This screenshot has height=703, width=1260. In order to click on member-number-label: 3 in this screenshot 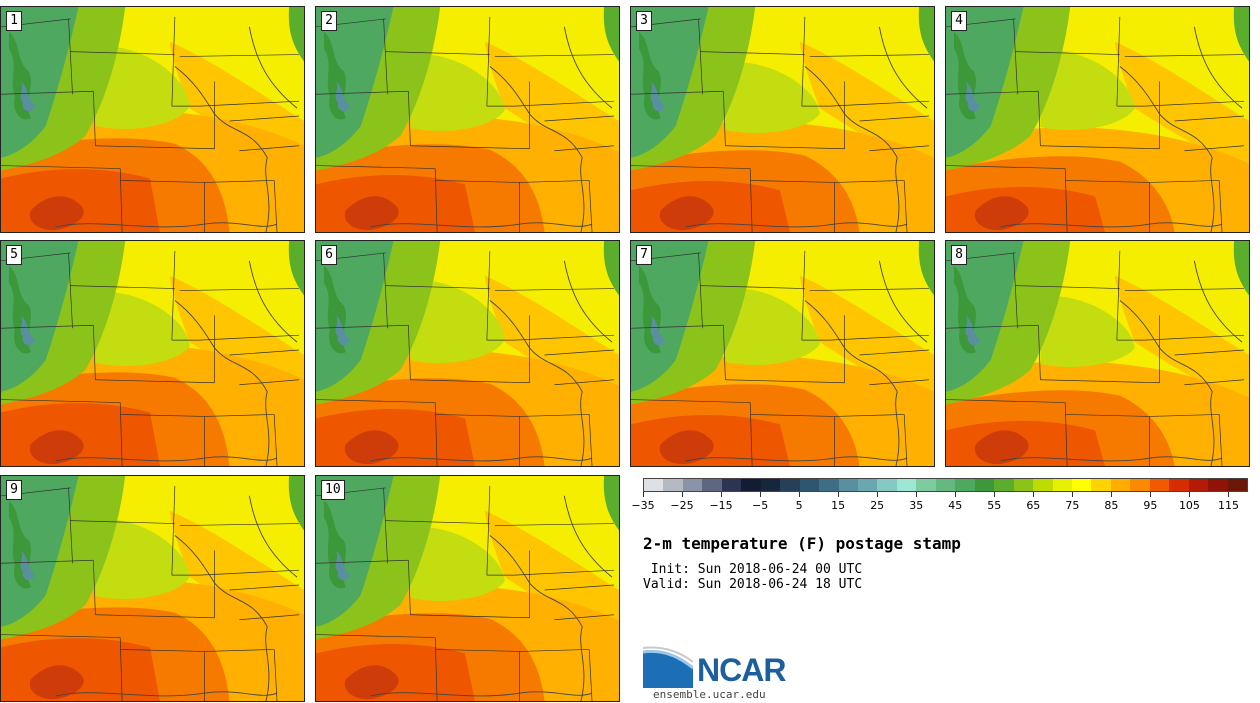, I will do `click(644, 21)`.